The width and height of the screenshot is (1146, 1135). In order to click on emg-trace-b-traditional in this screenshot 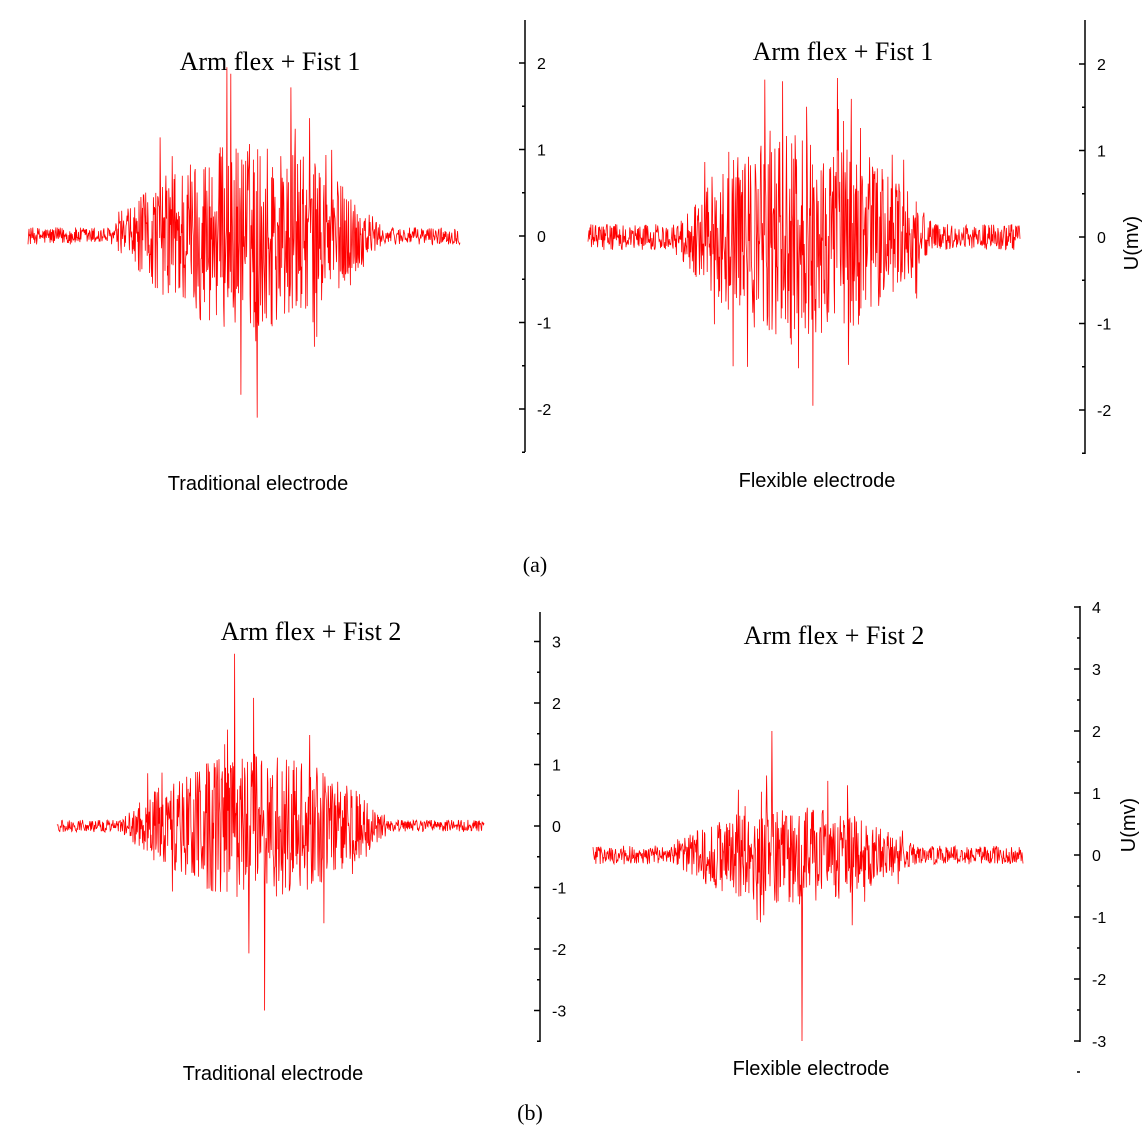, I will do `click(270, 832)`.